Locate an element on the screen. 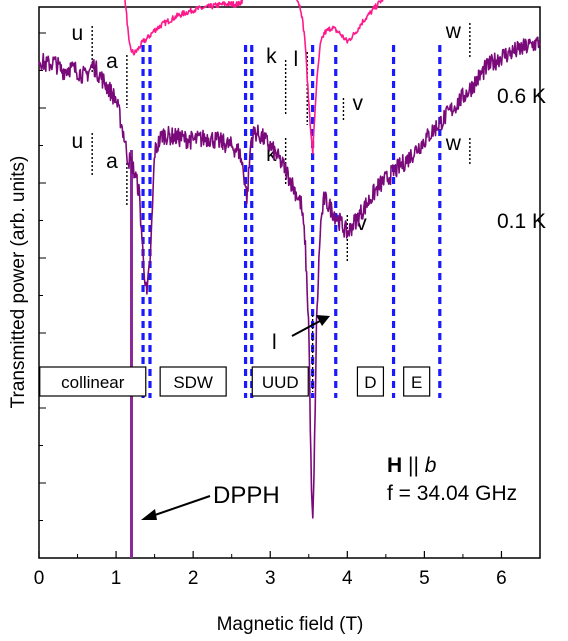 The height and width of the screenshot is (641, 568). phase-label: E is located at coordinates (416, 382).